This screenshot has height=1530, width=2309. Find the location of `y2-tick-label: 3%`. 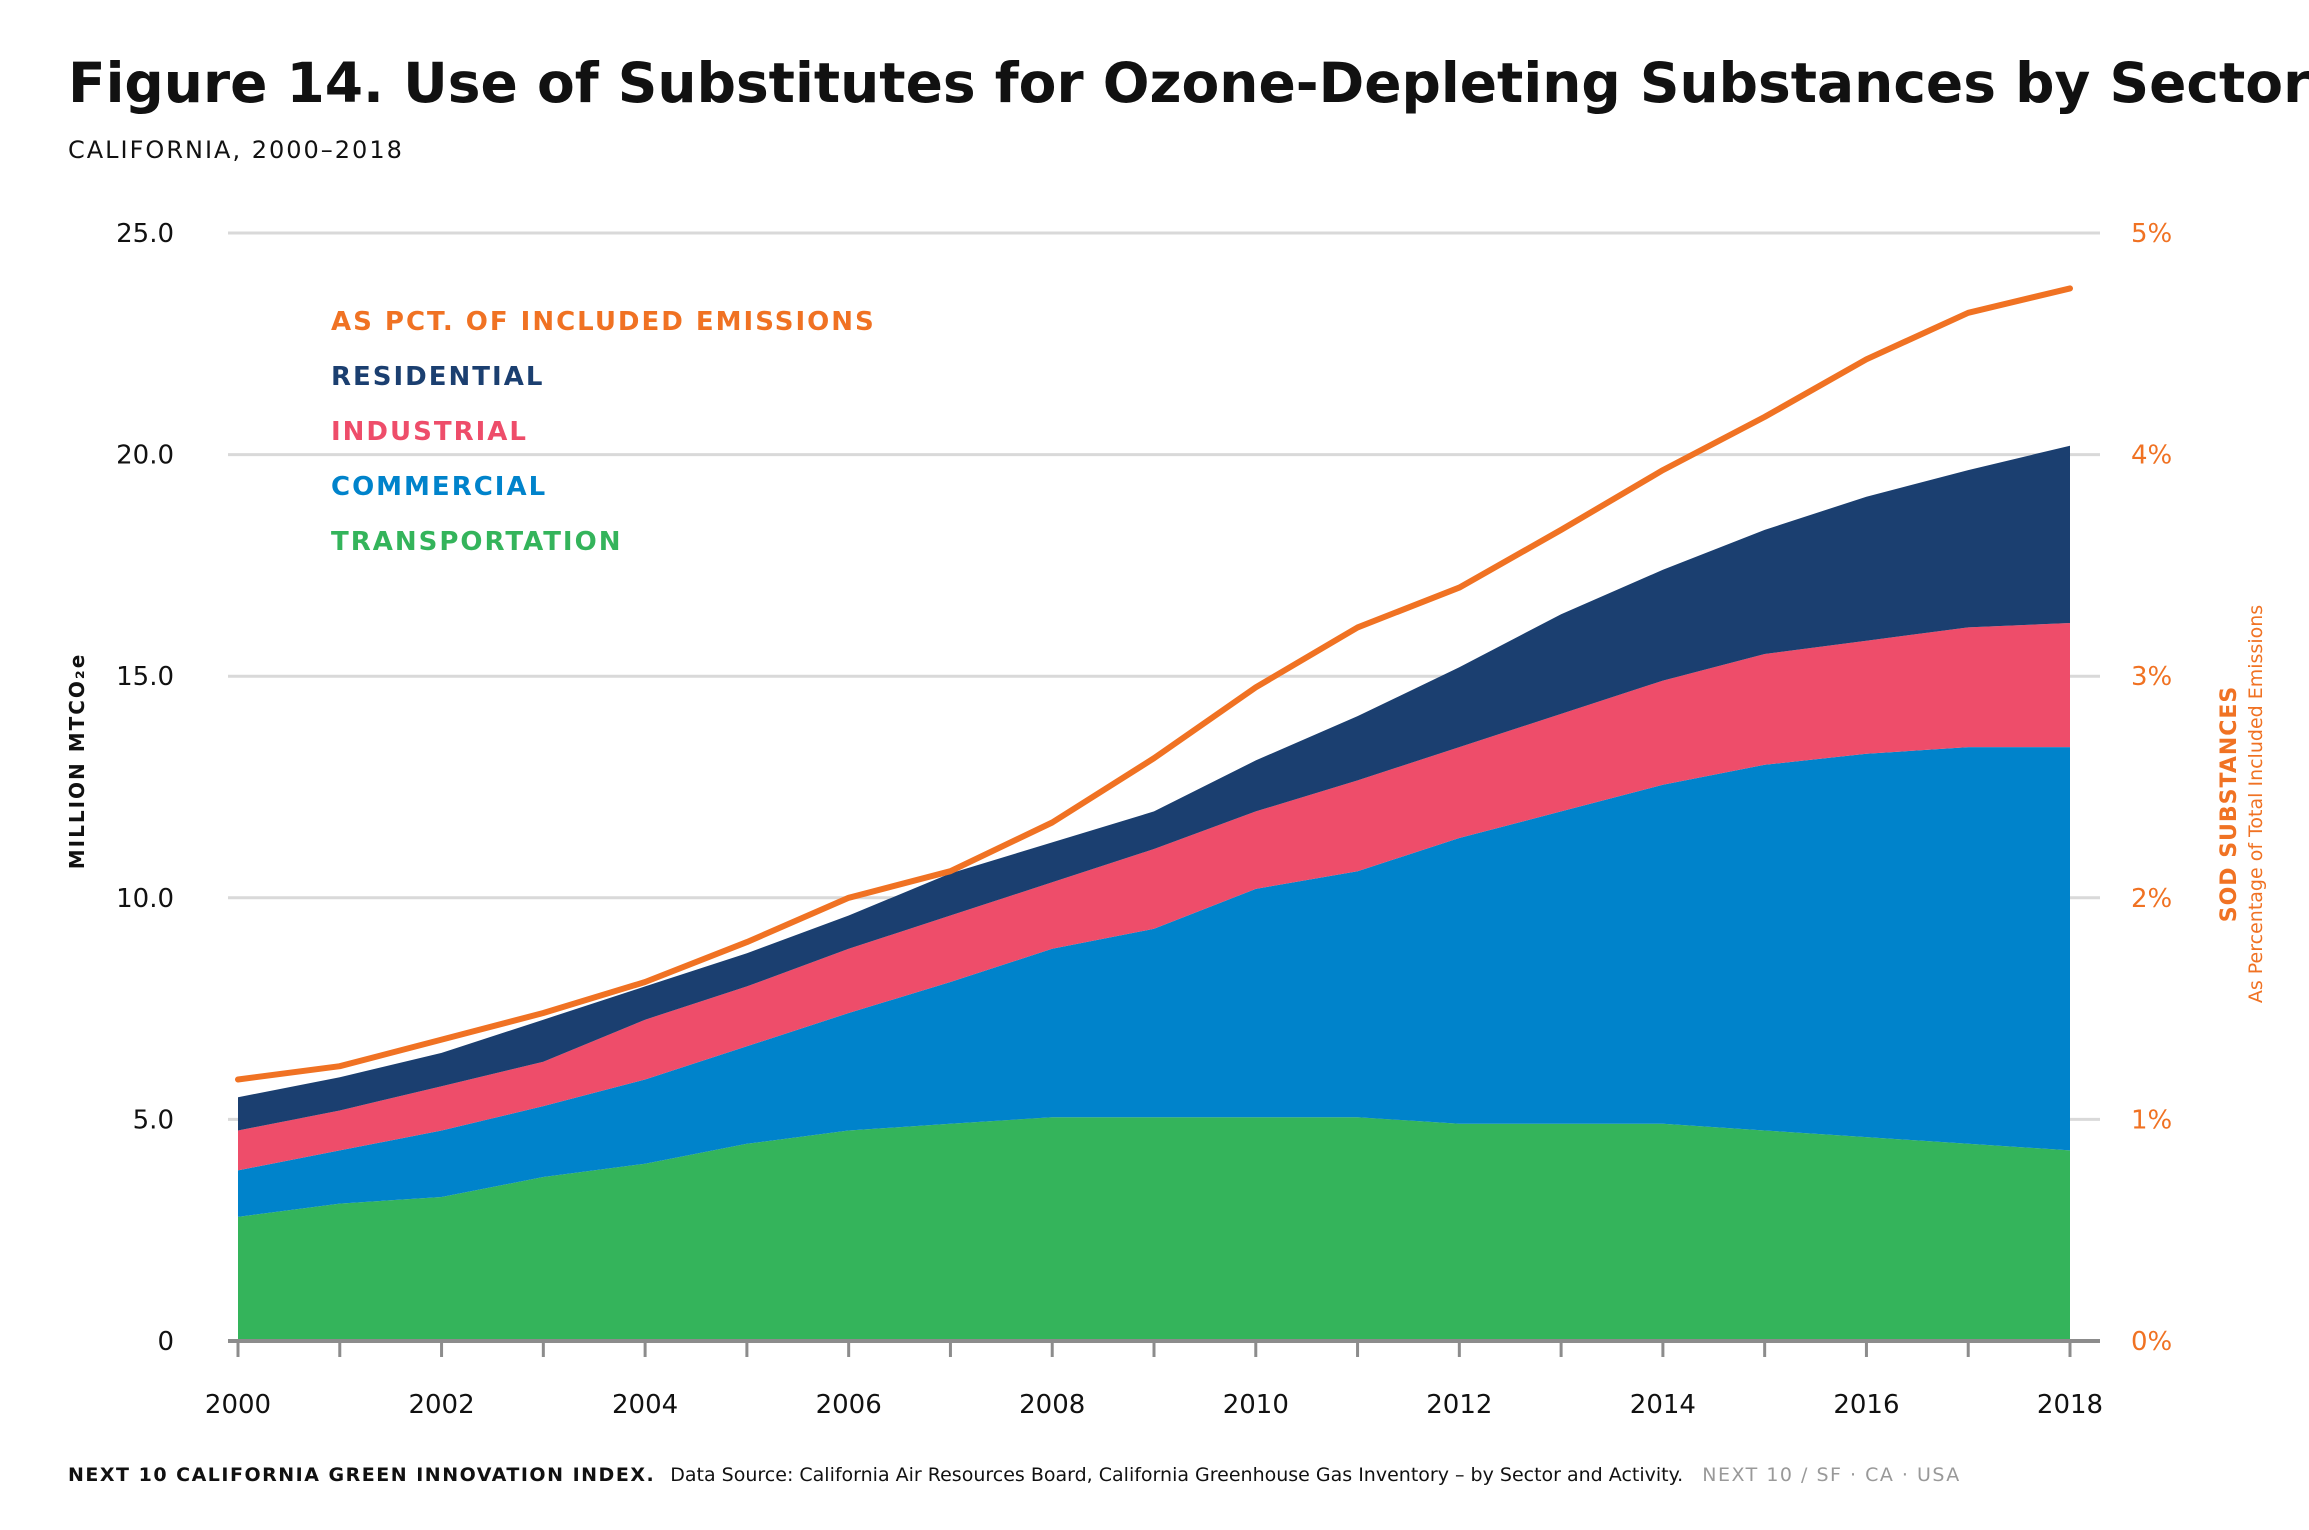

y2-tick-label: 3% is located at coordinates (2151, 677).